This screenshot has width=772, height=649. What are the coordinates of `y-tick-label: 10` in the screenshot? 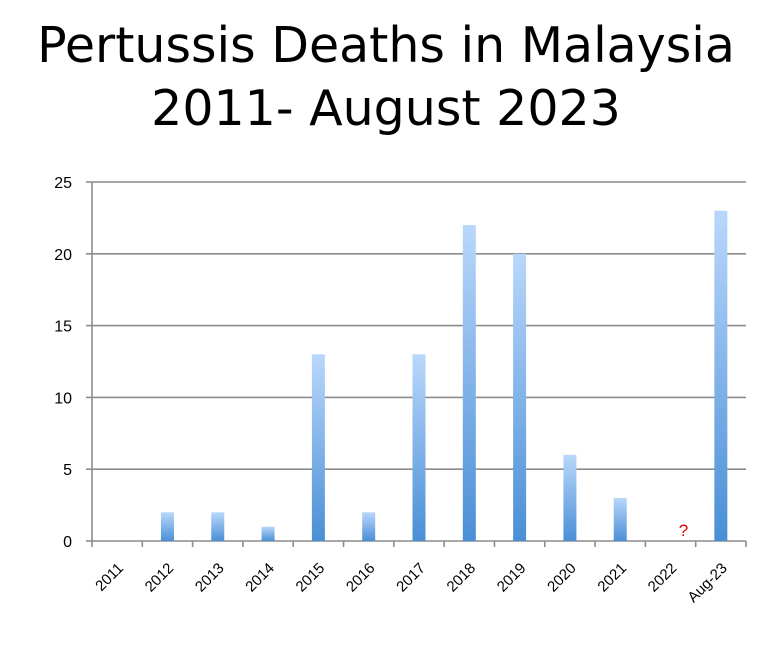 It's located at (63, 398).